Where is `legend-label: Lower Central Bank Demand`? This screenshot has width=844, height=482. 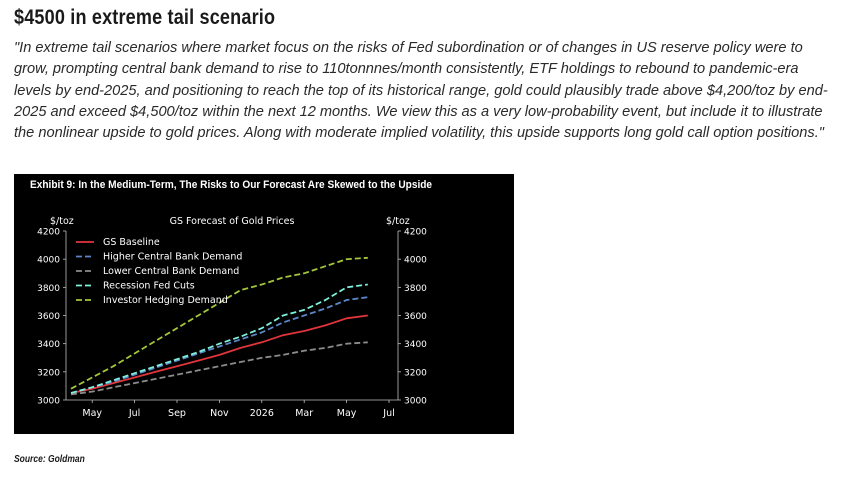
legend-label: Lower Central Bank Demand is located at coordinates (171, 271).